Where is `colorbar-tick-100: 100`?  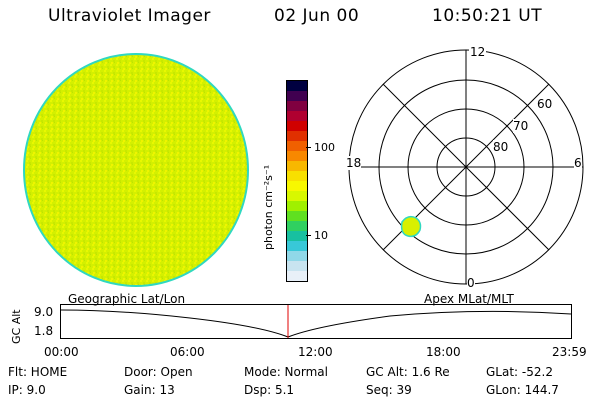 colorbar-tick-100: 100 is located at coordinates (324, 147).